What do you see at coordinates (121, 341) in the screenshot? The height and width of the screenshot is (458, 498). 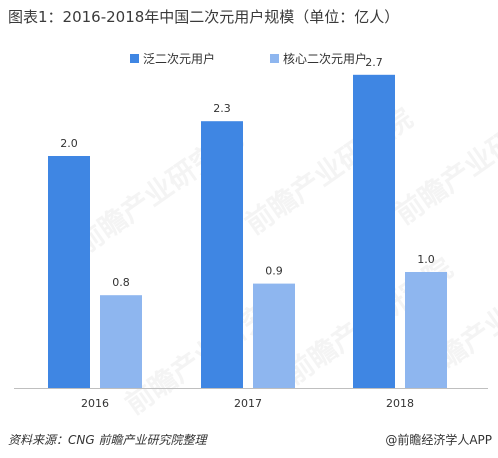 I see `bar-2-2016` at bounding box center [121, 341].